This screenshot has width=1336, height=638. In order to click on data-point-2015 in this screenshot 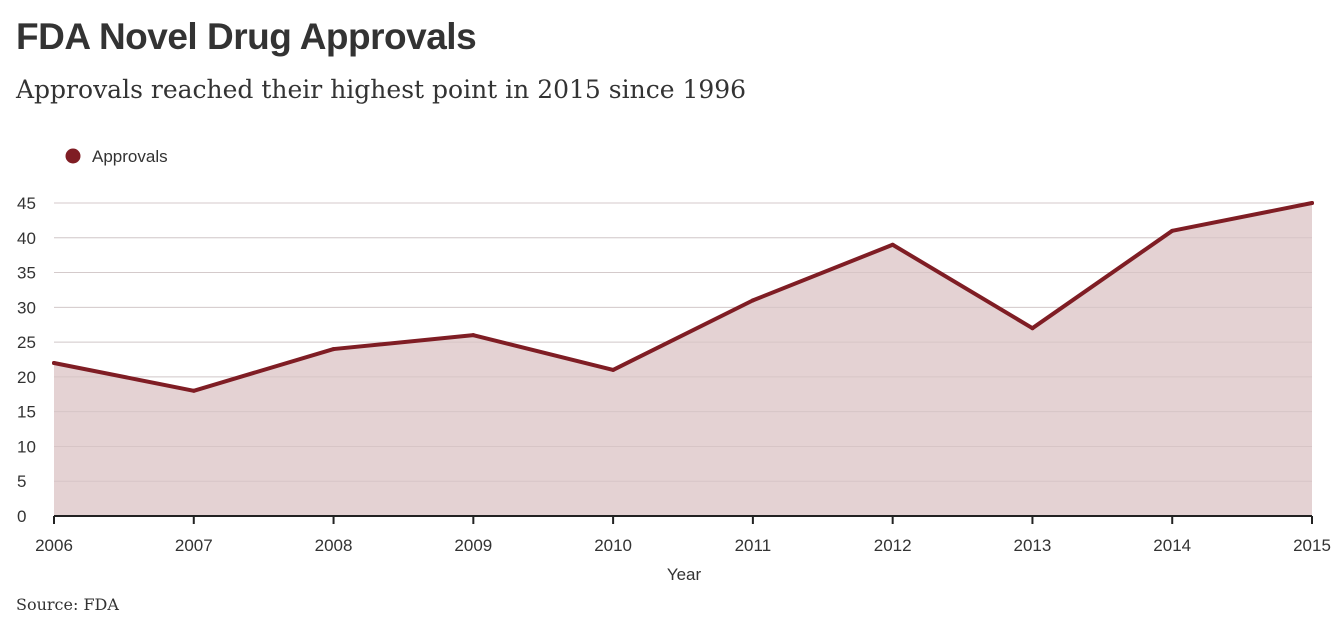, I will do `click(1312, 203)`.